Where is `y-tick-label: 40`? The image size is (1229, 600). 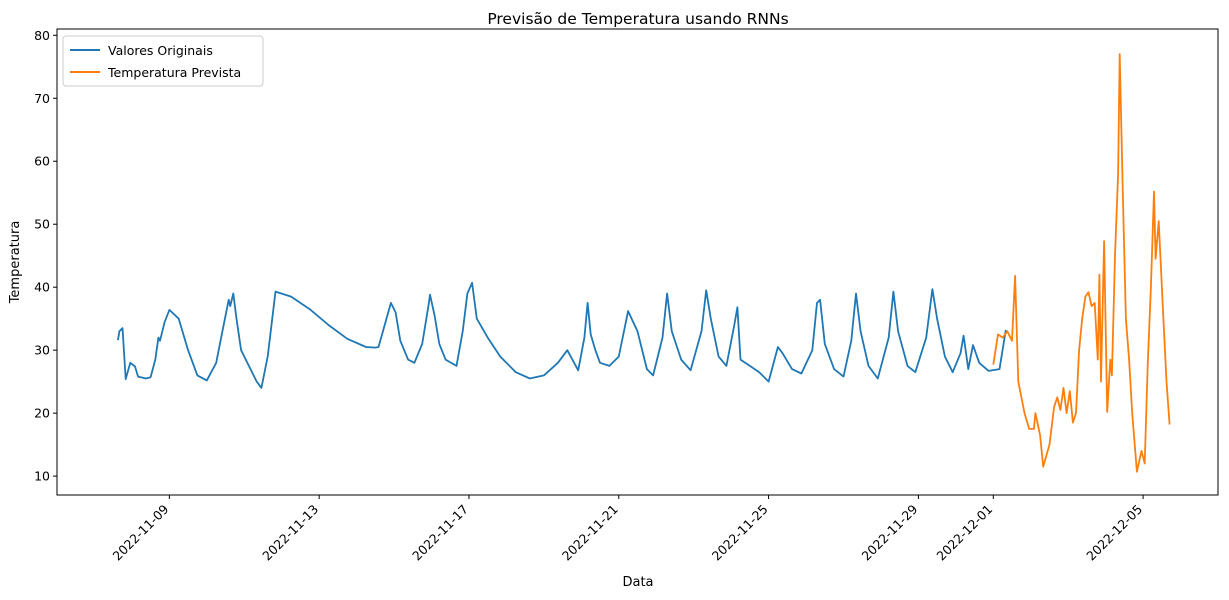 y-tick-label: 40 is located at coordinates (42, 287).